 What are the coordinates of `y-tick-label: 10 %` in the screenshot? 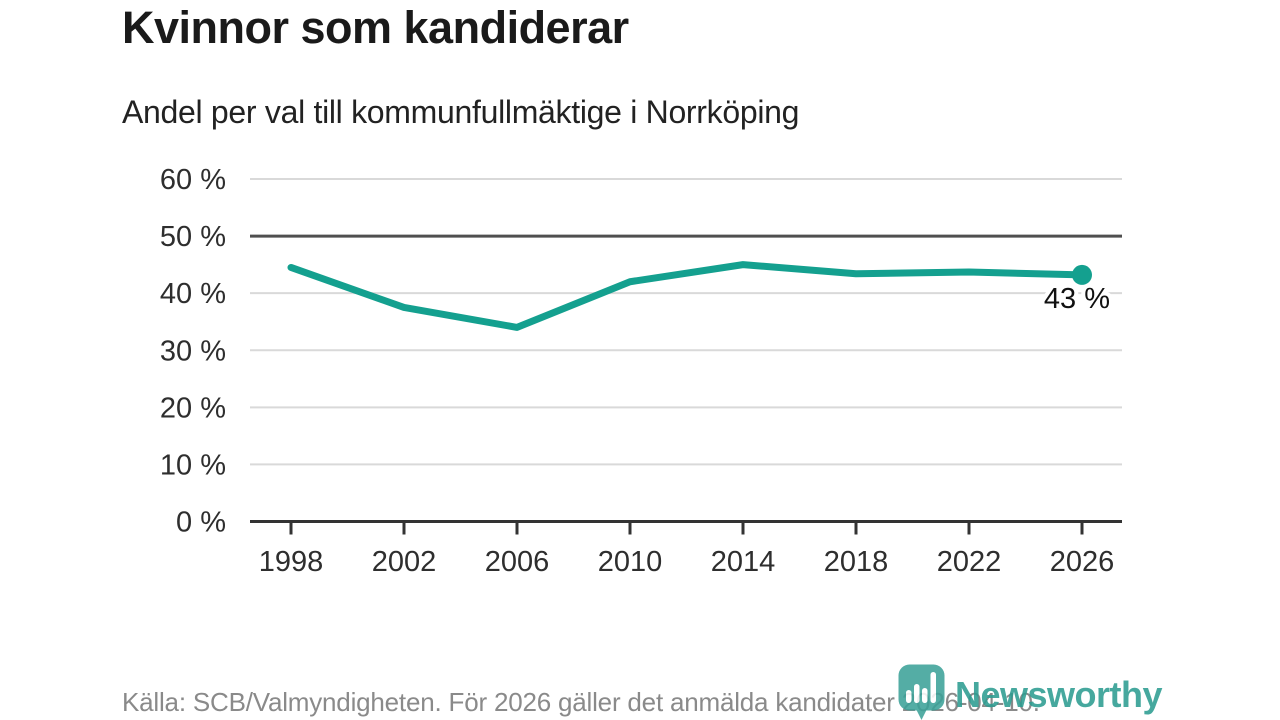 It's located at (193, 465).